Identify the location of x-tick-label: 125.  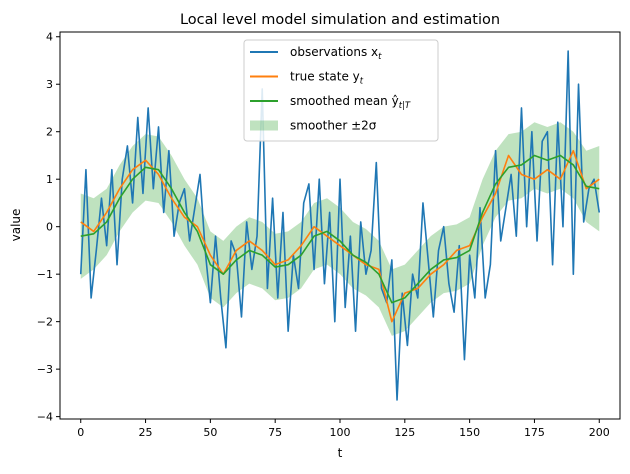
(404, 432).